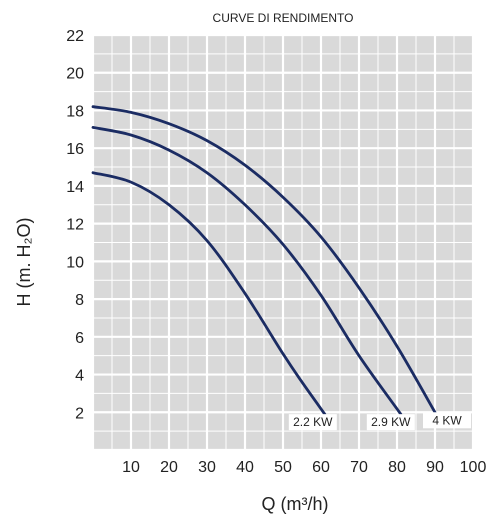  What do you see at coordinates (359, 467) in the screenshot?
I see `x-tick-label: 70` at bounding box center [359, 467].